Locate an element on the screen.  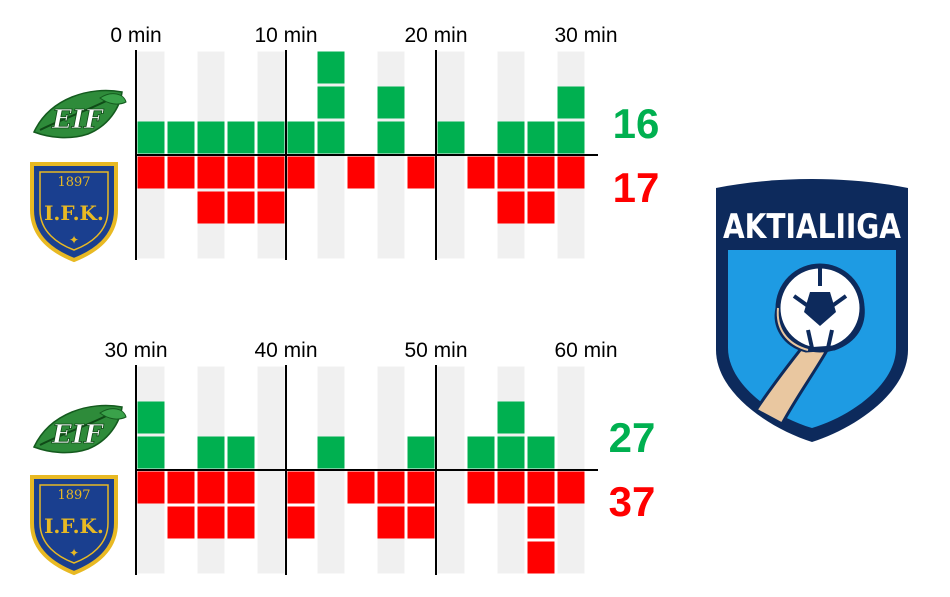
eif-logo-text: EIF is located at coordinates (77, 120).